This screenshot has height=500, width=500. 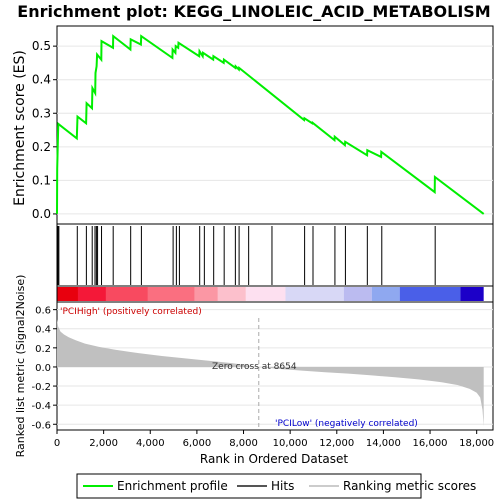 What do you see at coordinates (41, 80) in the screenshot?
I see `es-y-tick-label: 0.4` at bounding box center [41, 80].